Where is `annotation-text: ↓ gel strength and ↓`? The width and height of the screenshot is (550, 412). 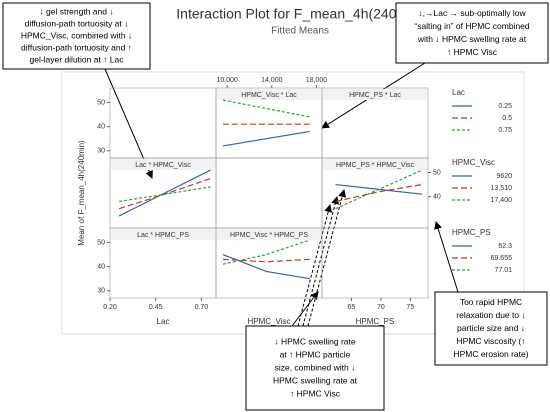
annotation-text: ↓ gel strength and ↓ is located at coordinates (76, 11).